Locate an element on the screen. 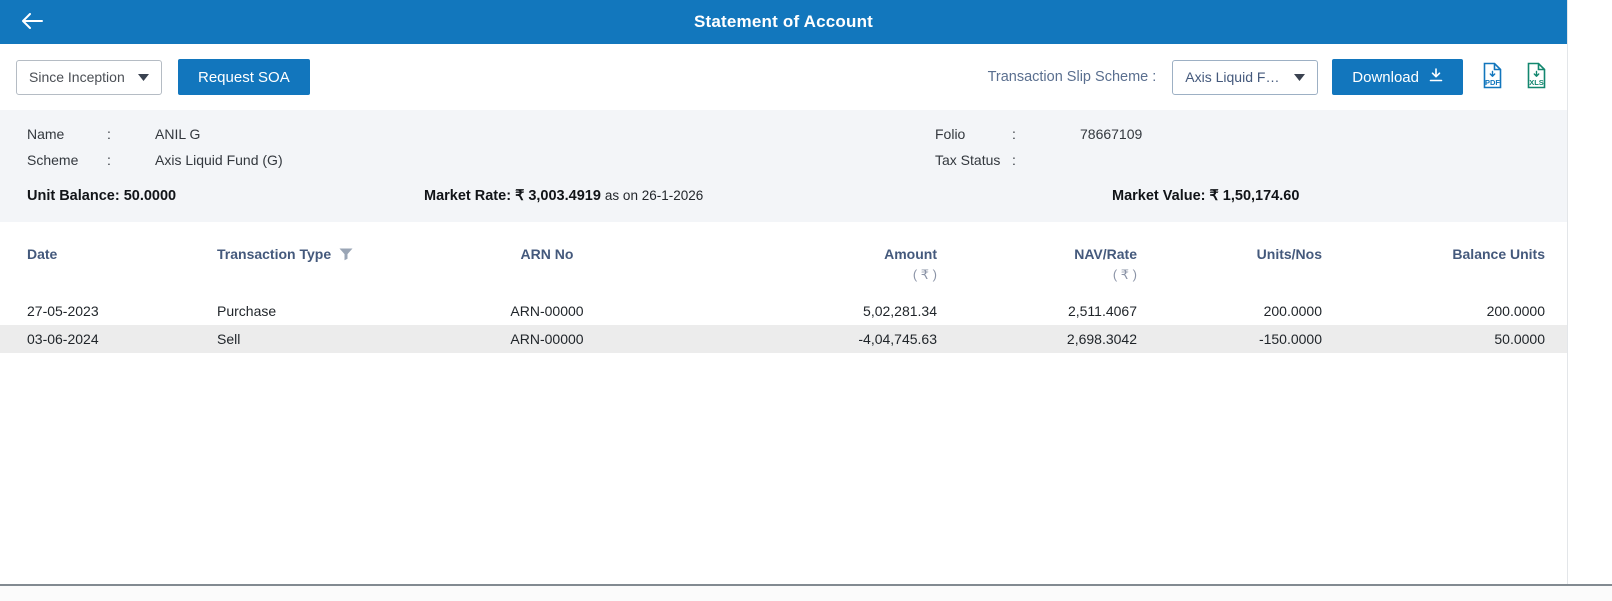 The image size is (1612, 601). cell-units-nos: -150.0000 is located at coordinates (1290, 339).